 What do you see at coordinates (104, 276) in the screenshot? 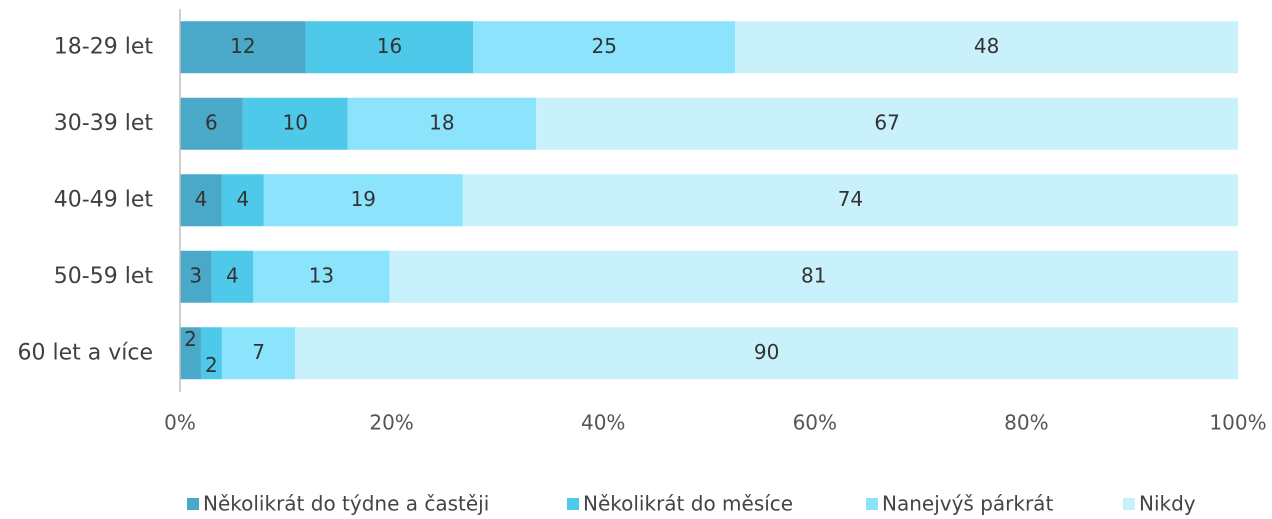
I see `category-label: 50-59 let` at bounding box center [104, 276].